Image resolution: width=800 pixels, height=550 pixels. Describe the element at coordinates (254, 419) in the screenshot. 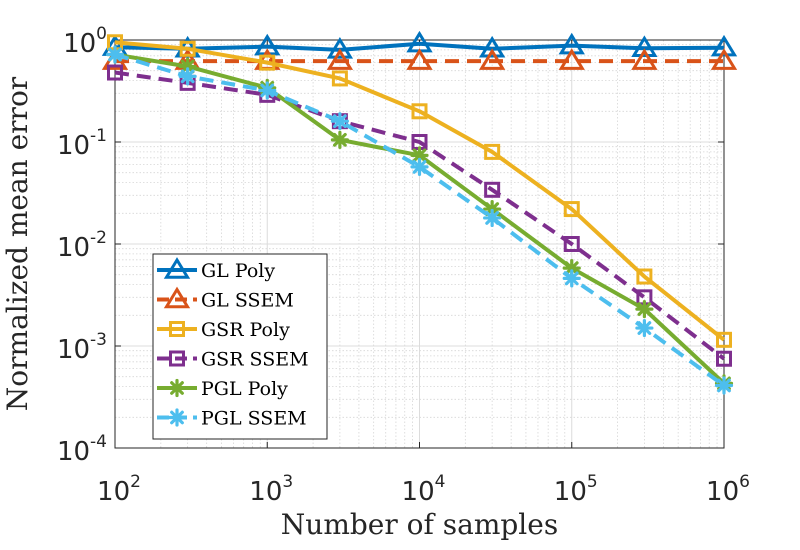

I see `legend-label: PGL SSEM` at that location.